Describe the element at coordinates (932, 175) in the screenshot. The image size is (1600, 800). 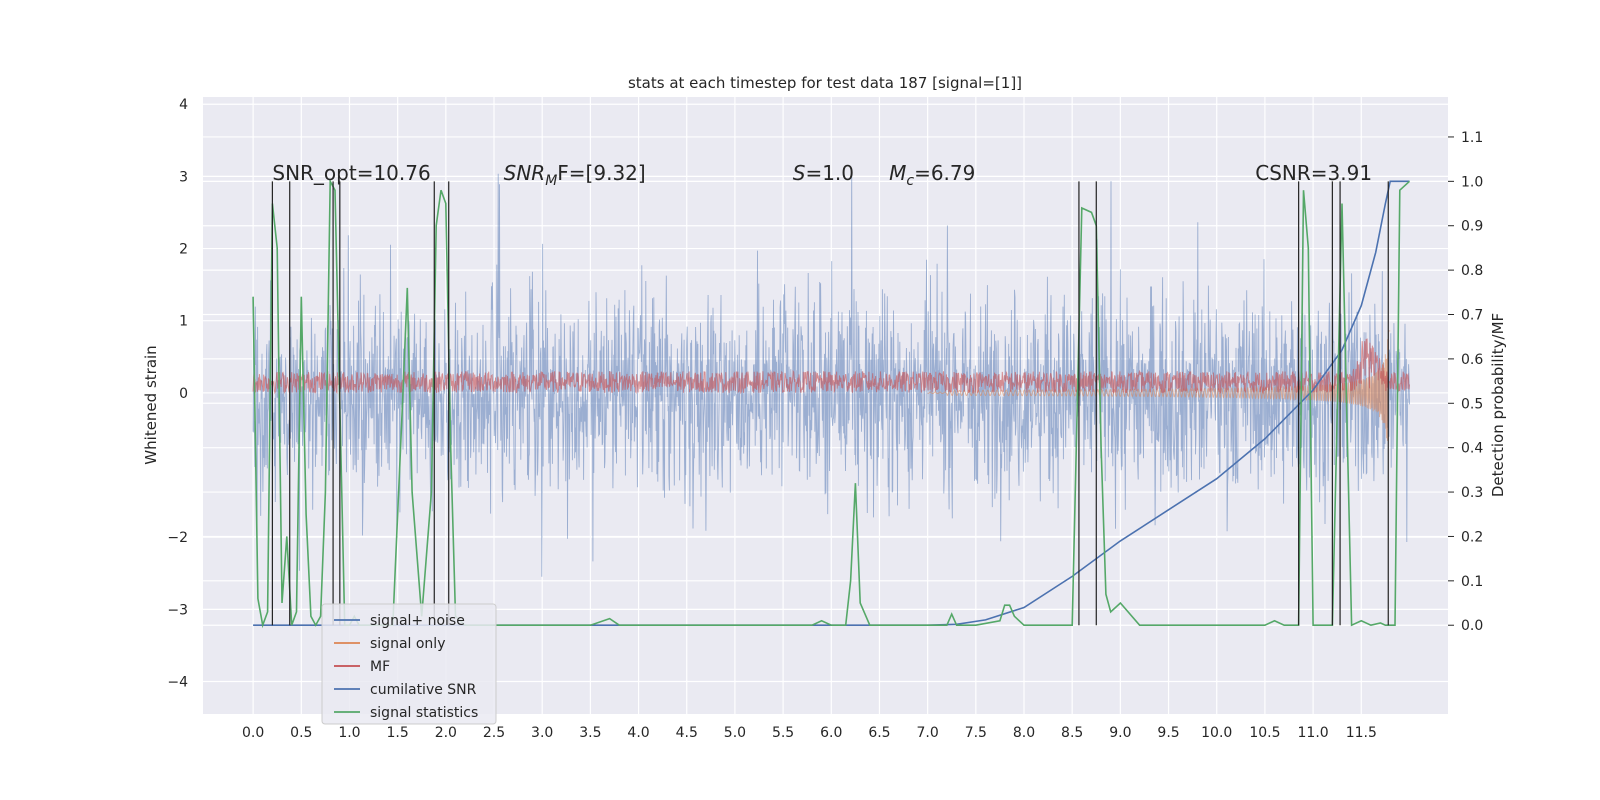
I see `annotation-mc: Mc=6.79` at that location.